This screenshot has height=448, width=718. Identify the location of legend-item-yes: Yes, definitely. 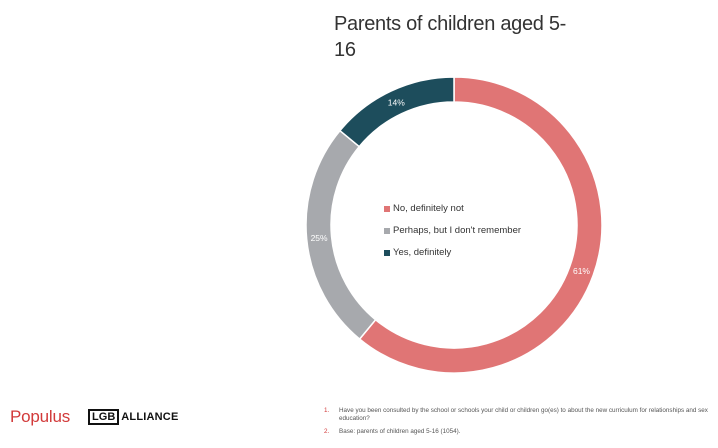
(452, 253).